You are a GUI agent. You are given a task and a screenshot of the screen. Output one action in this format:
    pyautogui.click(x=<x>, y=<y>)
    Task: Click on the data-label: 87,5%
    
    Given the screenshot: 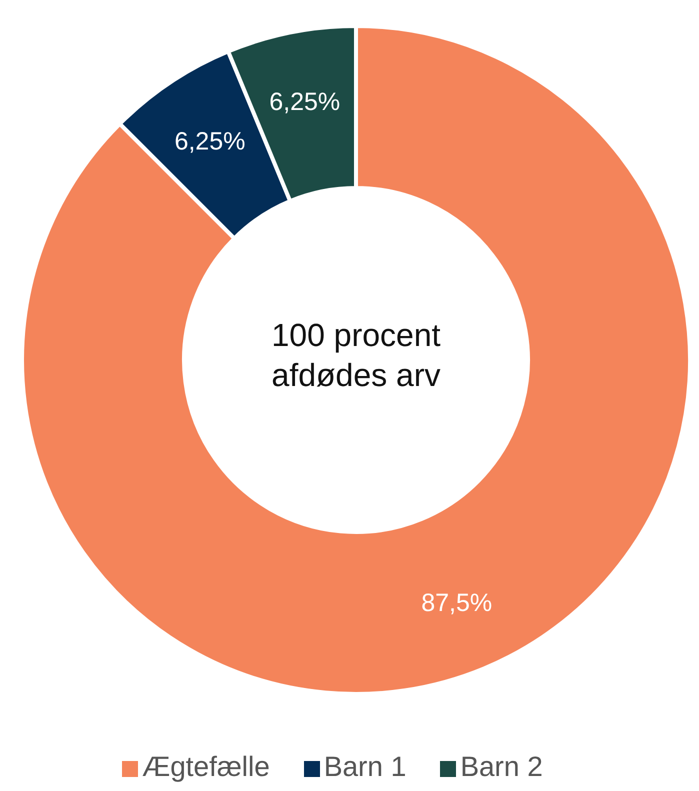 What is the action you would take?
    pyautogui.click(x=456, y=602)
    